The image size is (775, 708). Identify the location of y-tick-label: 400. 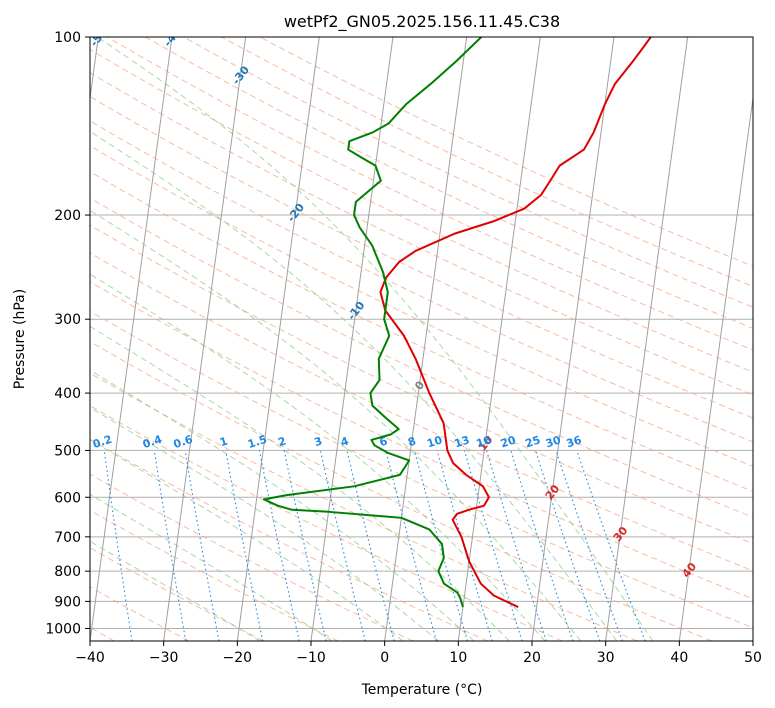
(67, 394).